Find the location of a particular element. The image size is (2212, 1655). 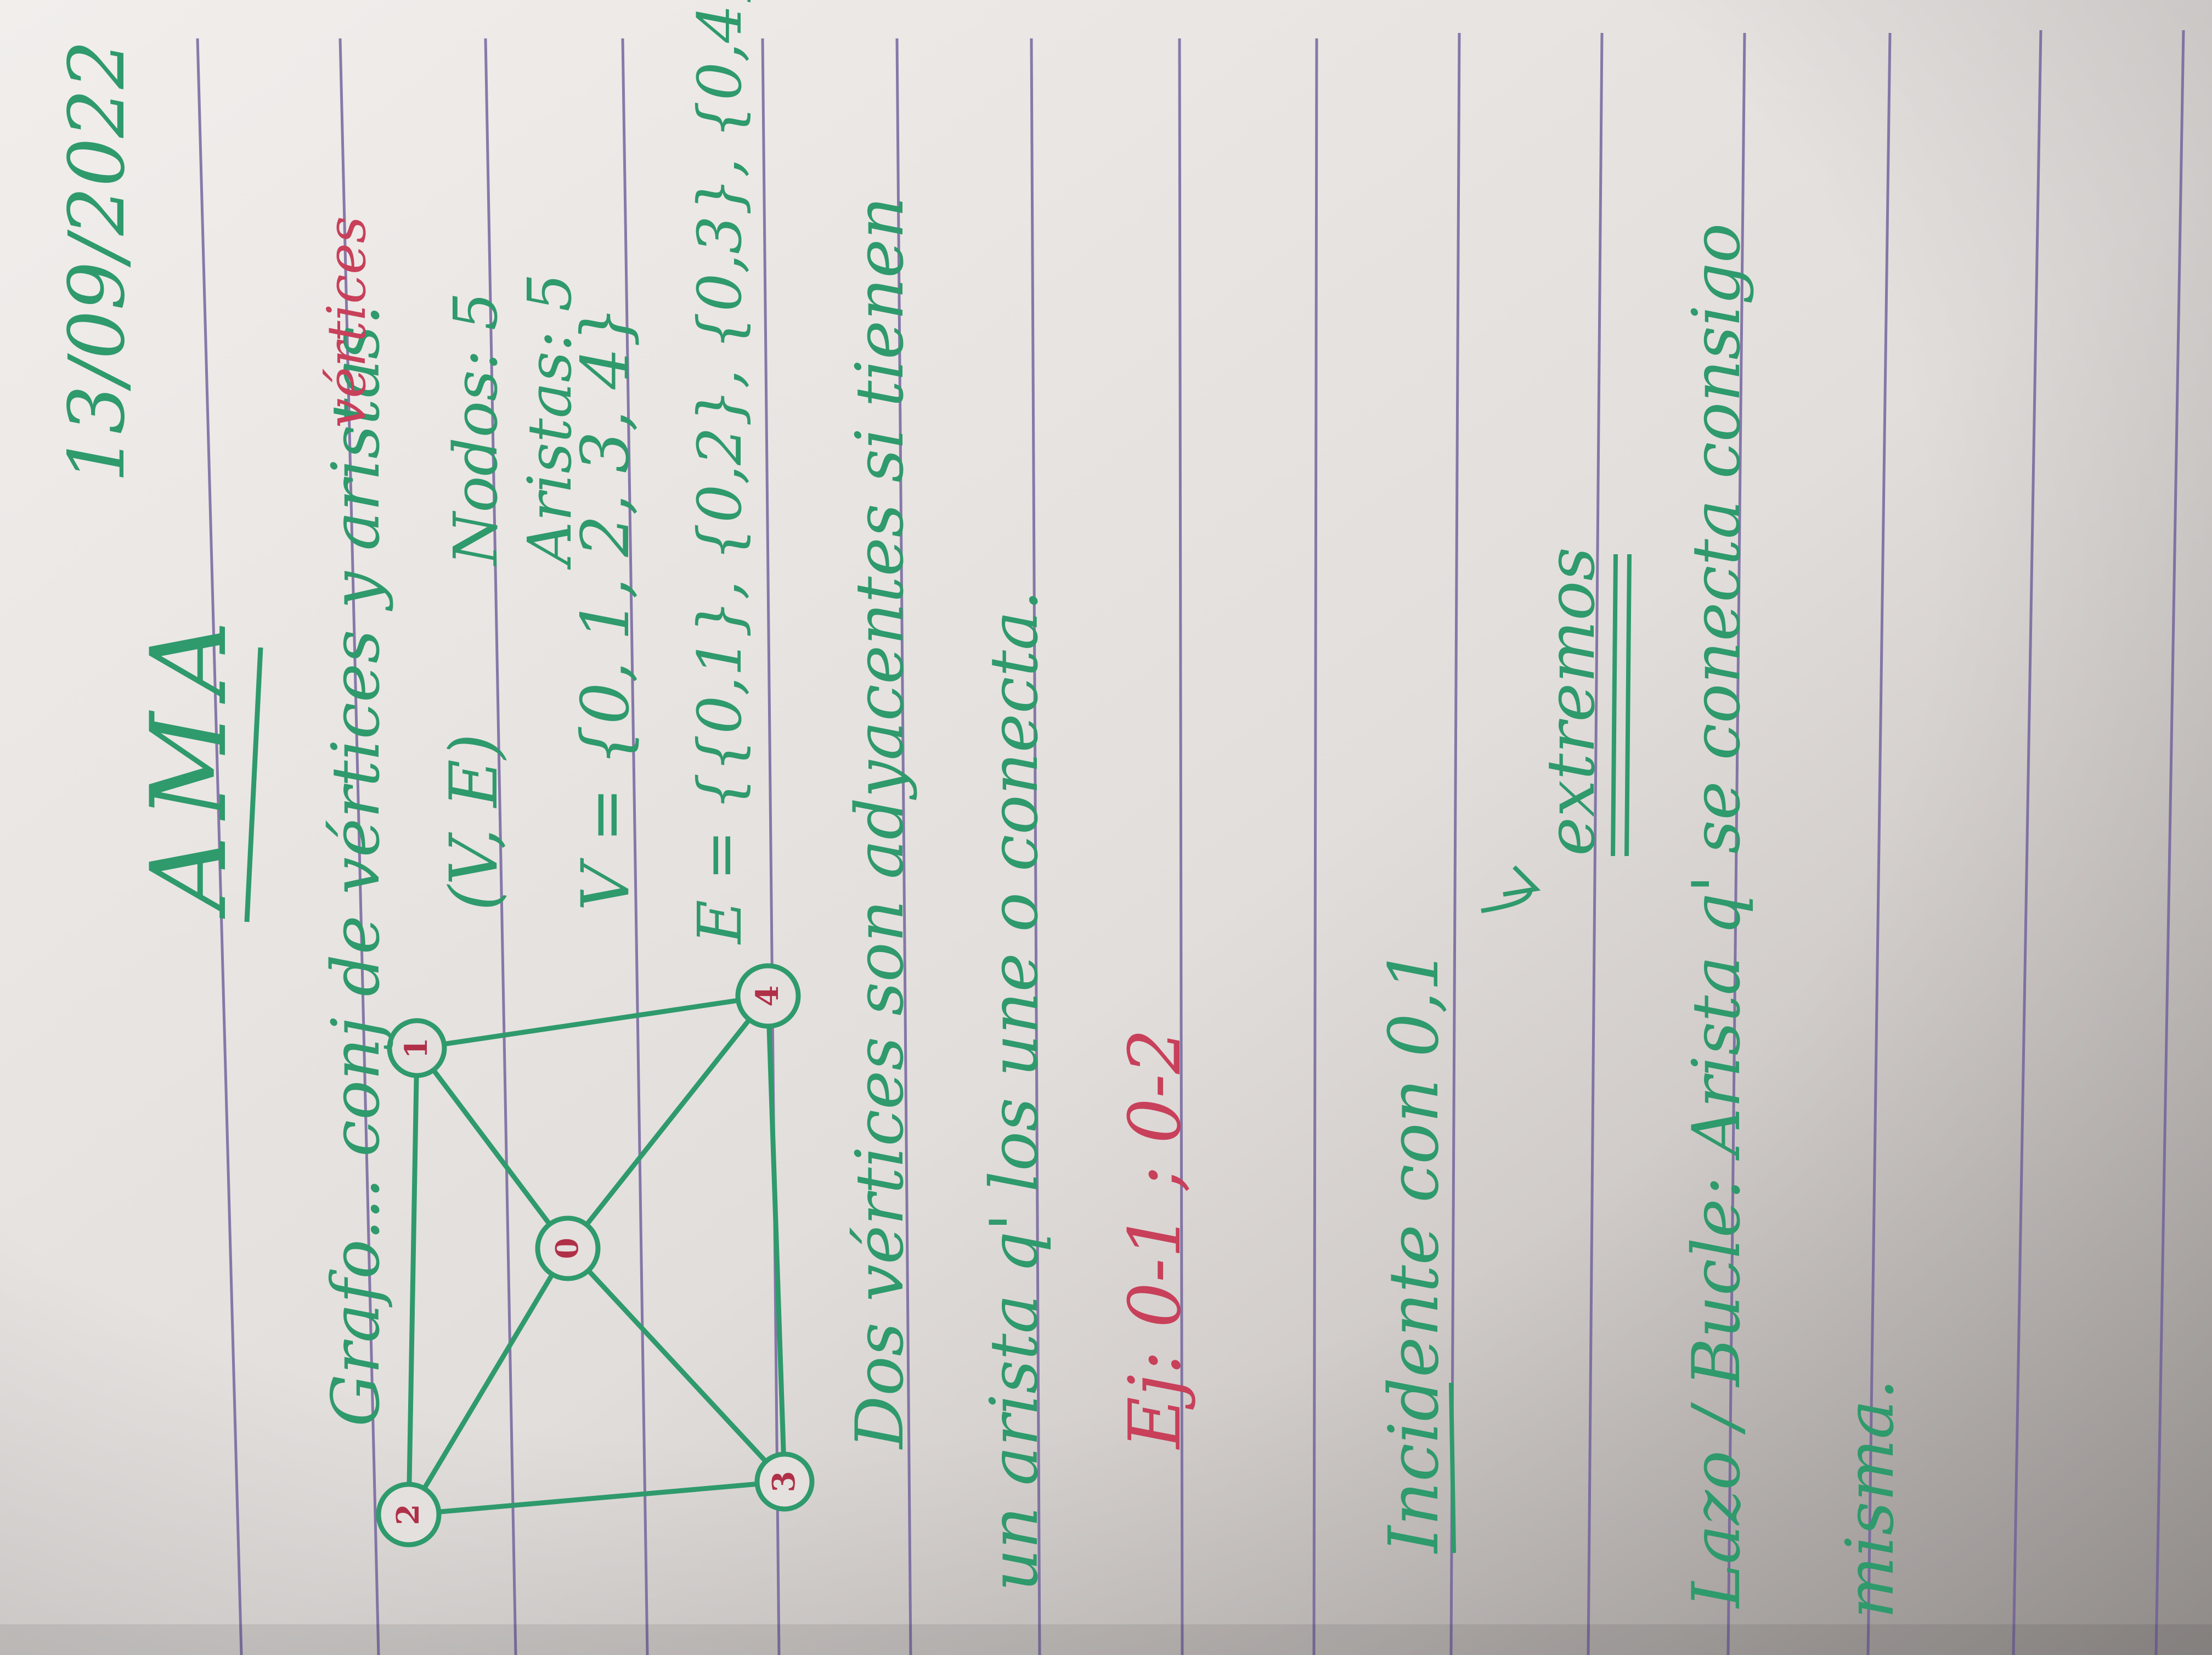

incident: Incidente con 0,1 is located at coordinates (1414, 1251).